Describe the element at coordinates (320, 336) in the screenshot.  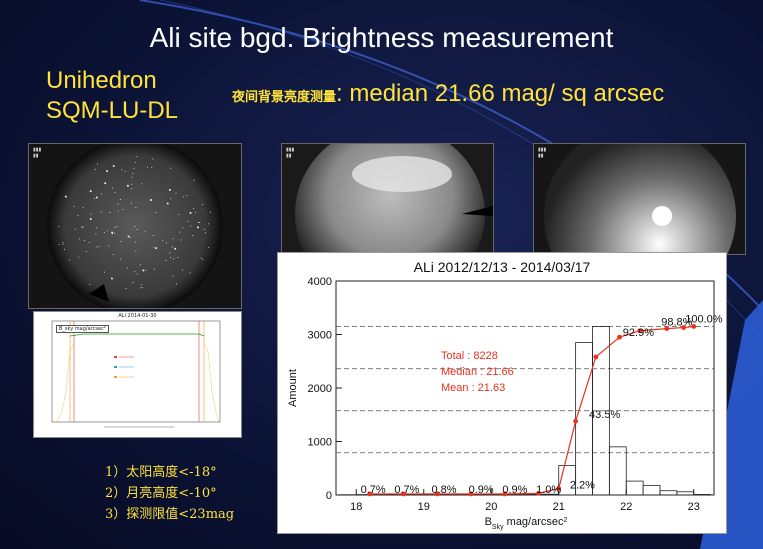
I see `y-tick-label: 3000` at that location.